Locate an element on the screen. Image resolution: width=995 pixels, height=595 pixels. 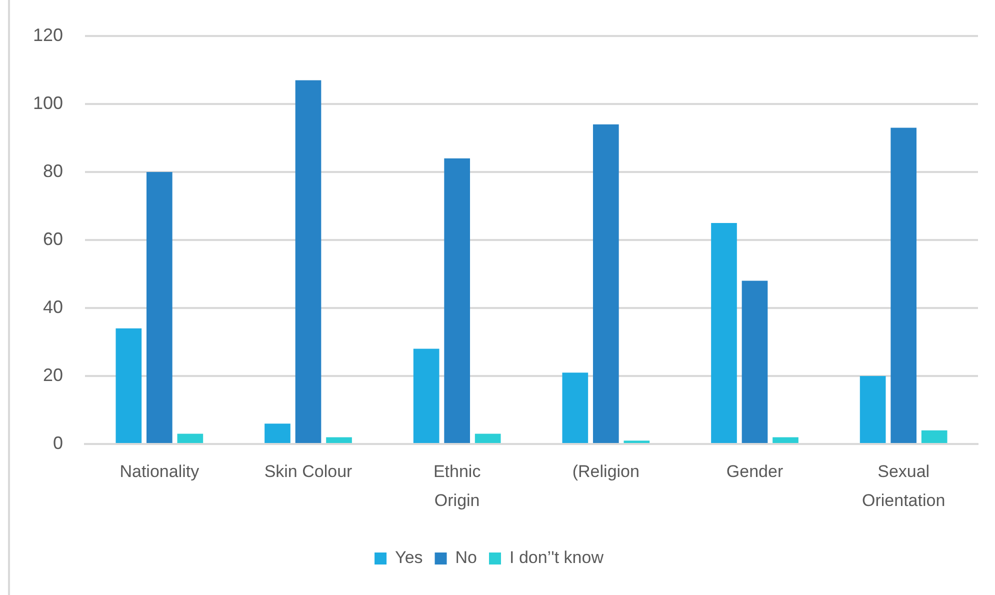
y-tick-label: 40 is located at coordinates (52, 306).